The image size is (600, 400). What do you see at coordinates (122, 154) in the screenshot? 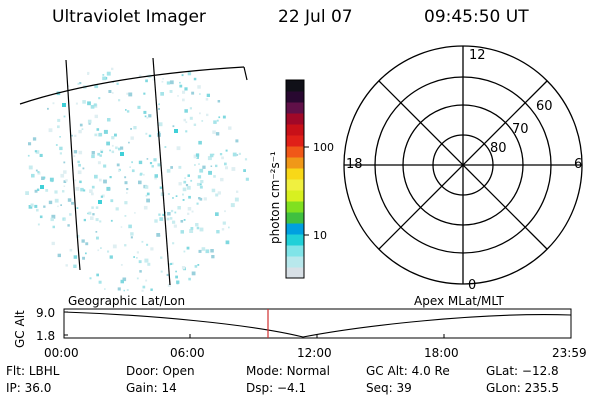
I see `emission-dot-bright` at bounding box center [122, 154].